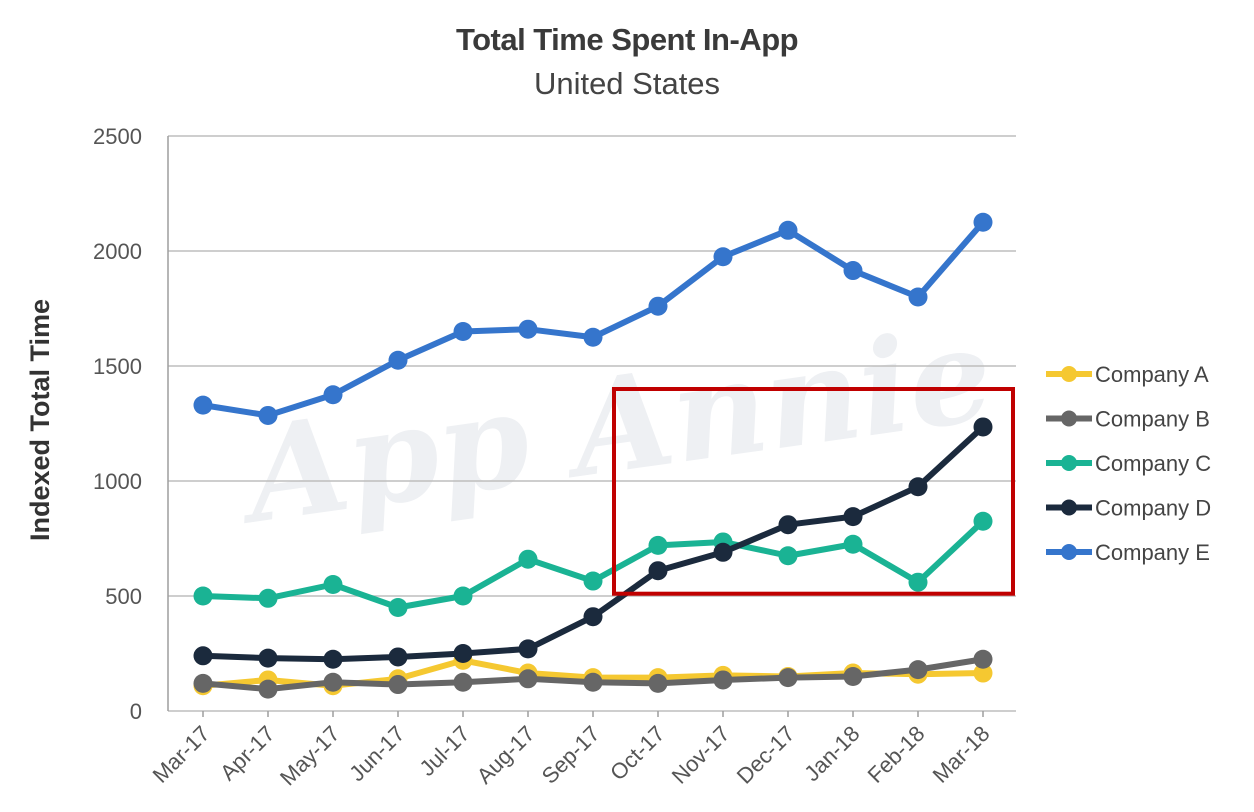 The height and width of the screenshot is (812, 1254). I want to click on y-tick-label: 2000, so click(117, 251).